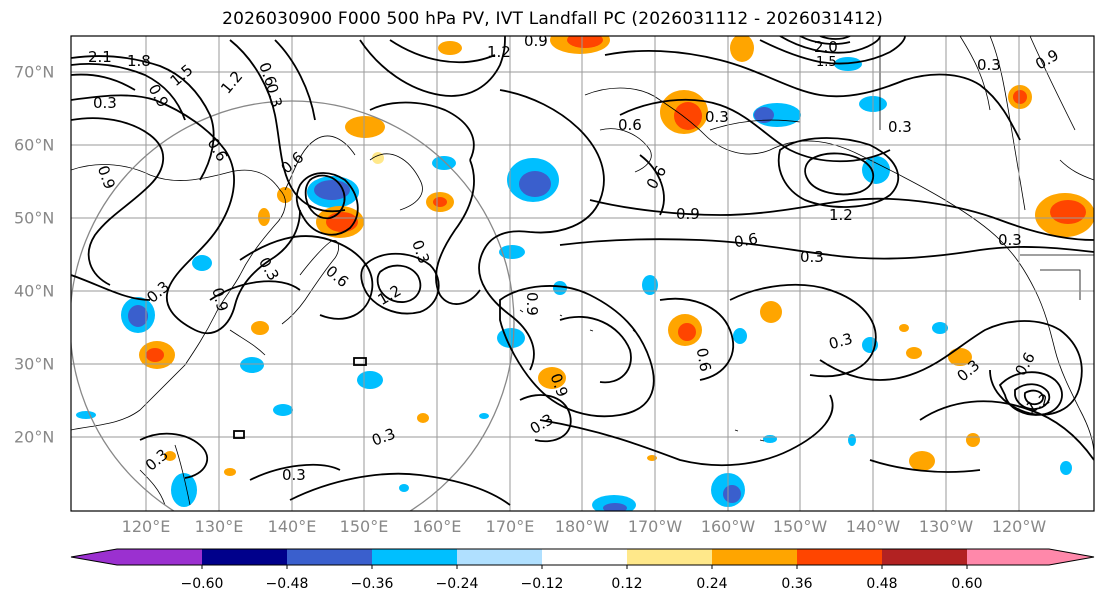  I want to click on lon-label-170w: 170°W, so click(655, 526).